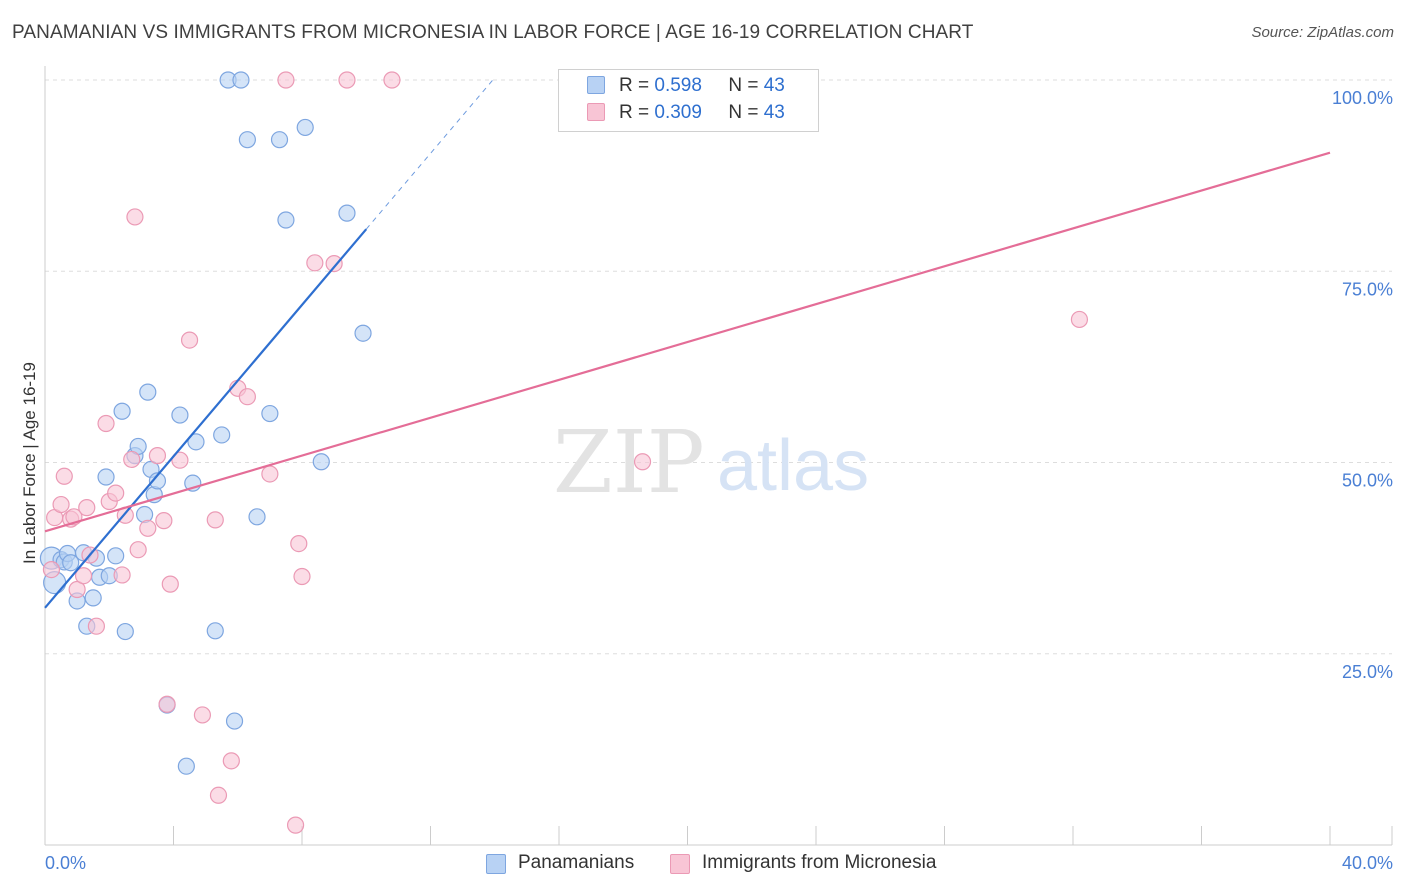 This screenshot has width=1406, height=892. I want to click on y-tick-label: 75.0%, so click(1367, 289).